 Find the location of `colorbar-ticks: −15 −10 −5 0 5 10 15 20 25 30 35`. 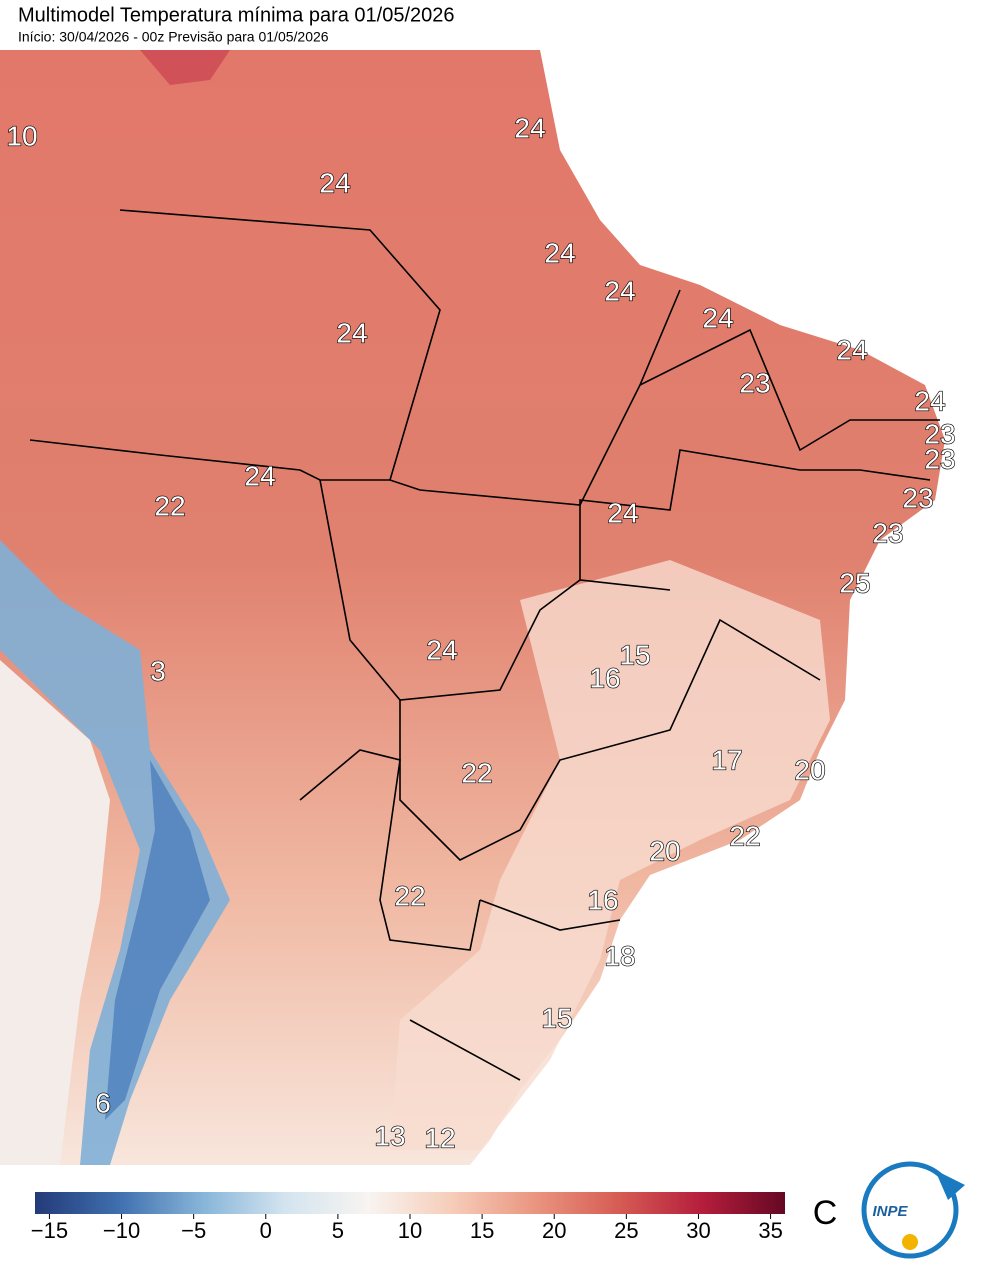

colorbar-ticks: −15 −10 −5 0 5 10 15 20 25 30 35 is located at coordinates (407, 1228).